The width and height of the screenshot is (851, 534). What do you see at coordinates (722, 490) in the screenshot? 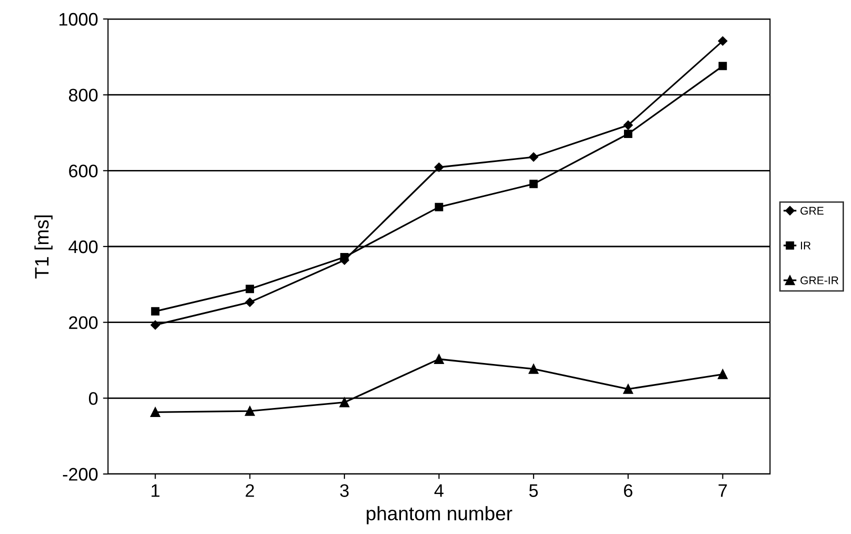
I see `x-tick-label: 7` at bounding box center [722, 490].